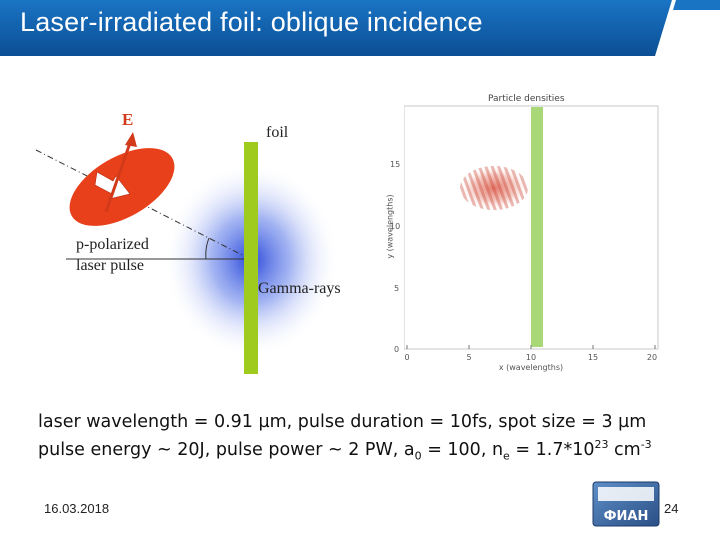  Describe the element at coordinates (671, 508) in the screenshot. I see `page-number: 24` at that location.